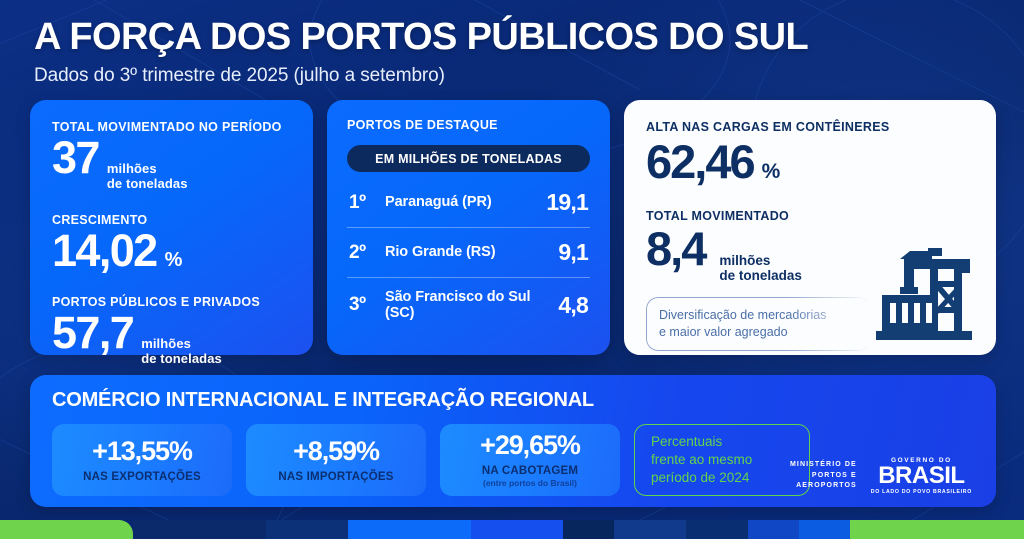  I want to click on strip-segment-navy-d, so click(717, 529).